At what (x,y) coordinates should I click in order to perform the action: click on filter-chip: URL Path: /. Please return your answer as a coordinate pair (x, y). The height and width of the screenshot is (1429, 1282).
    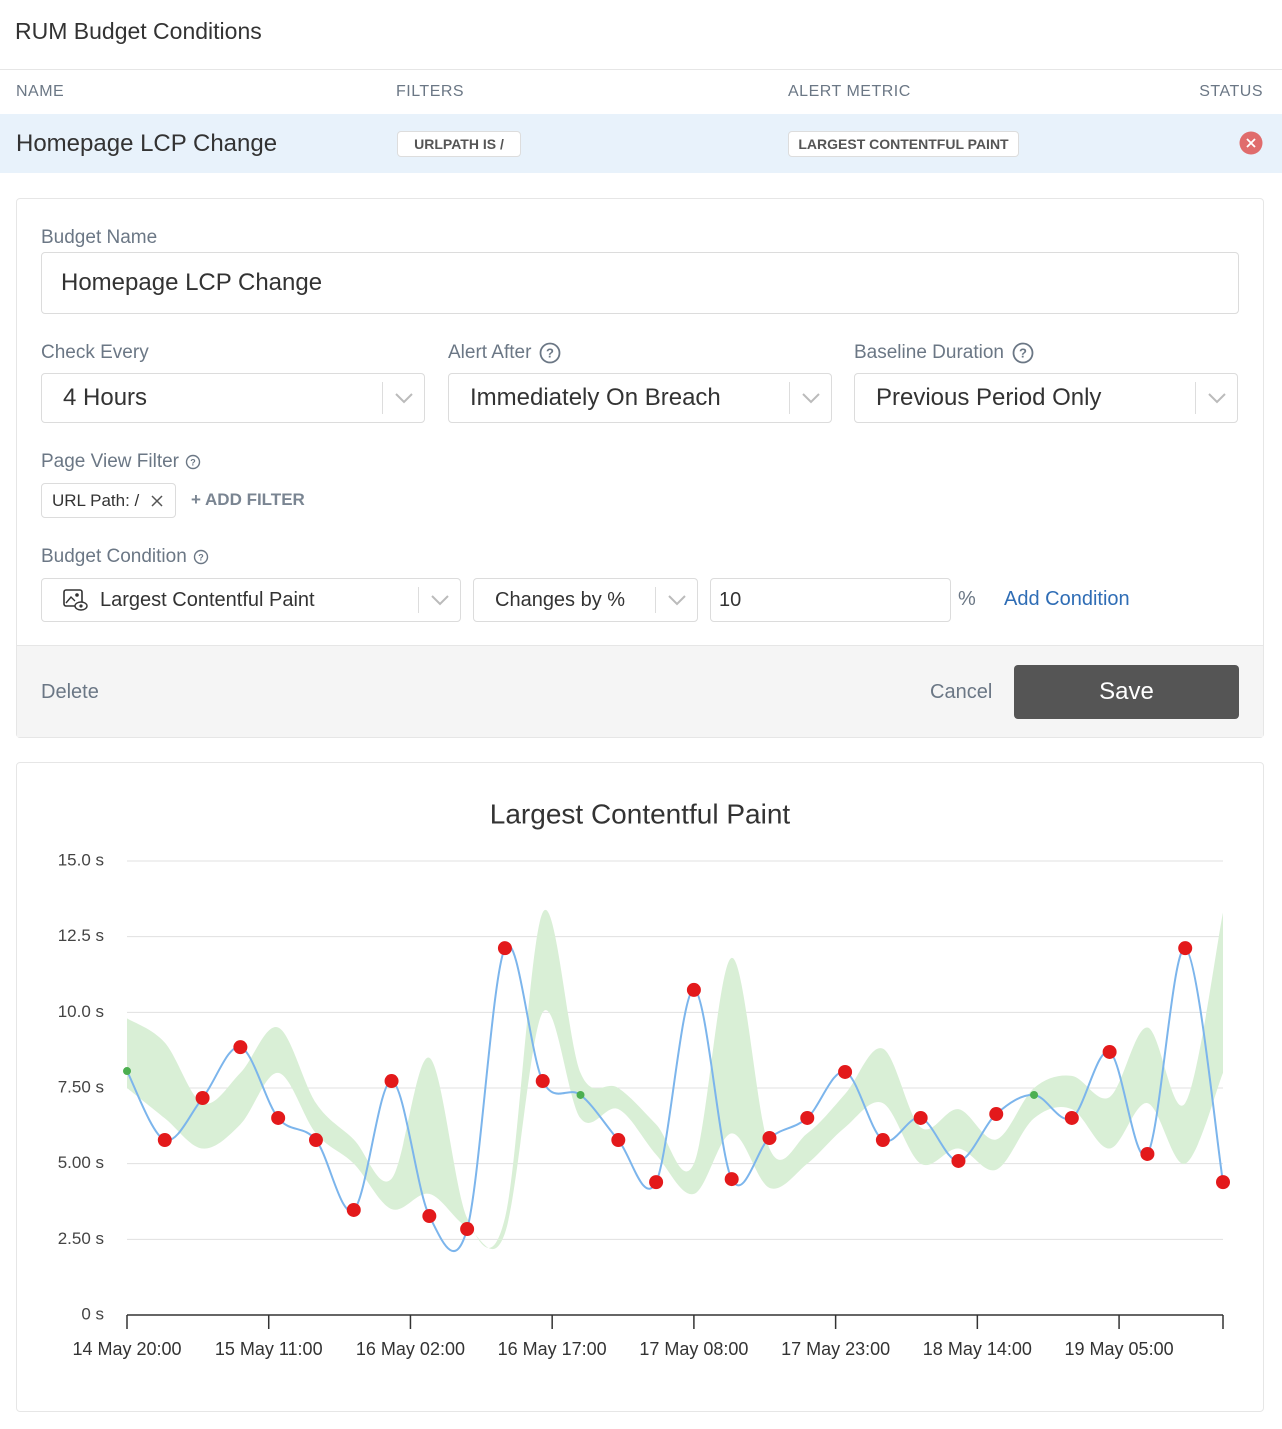
    Looking at the image, I should click on (108, 500).